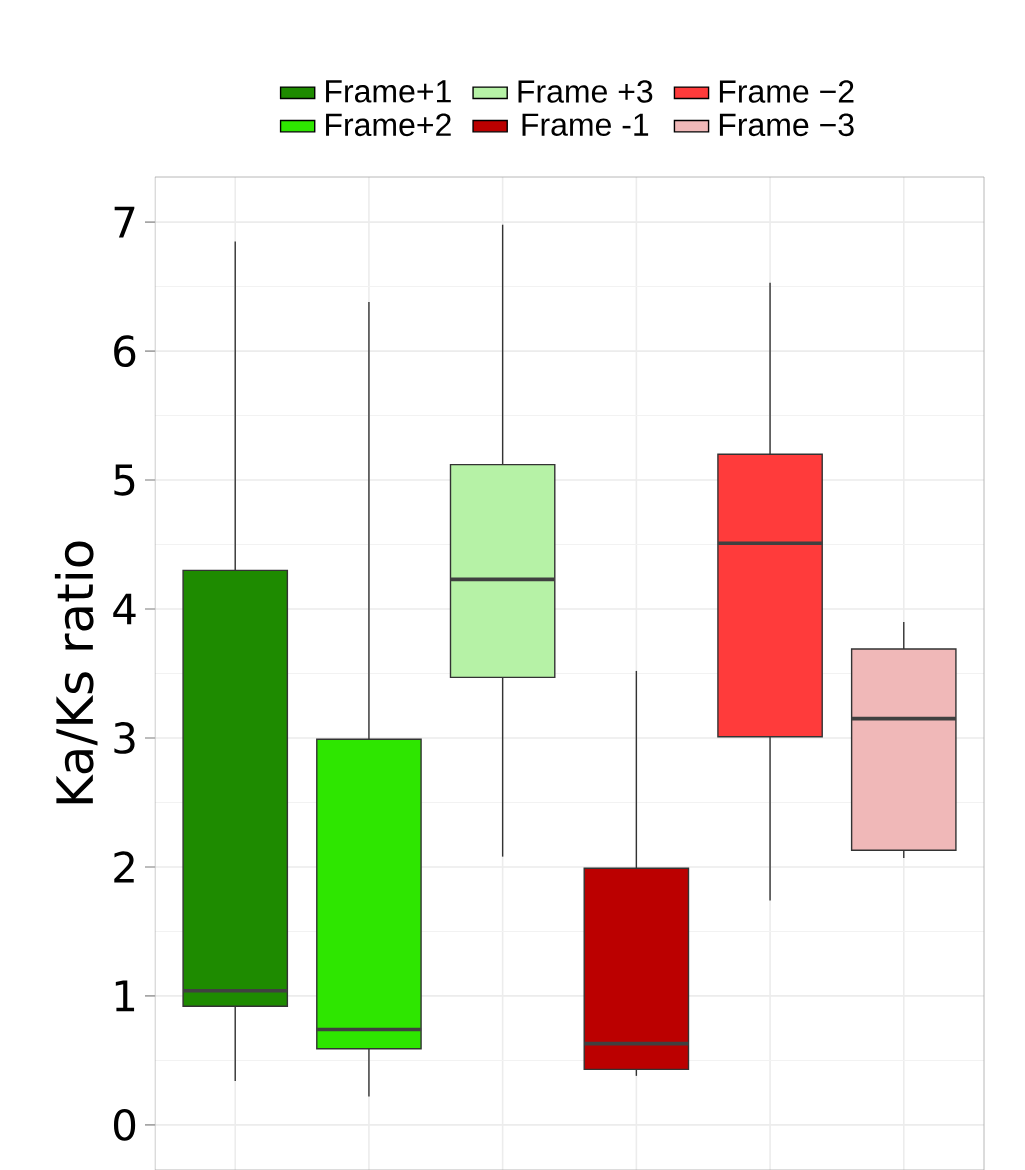 This screenshot has width=1025, height=1170. Describe the element at coordinates (786, 125) in the screenshot. I see `legend-label: Frame −3` at that location.